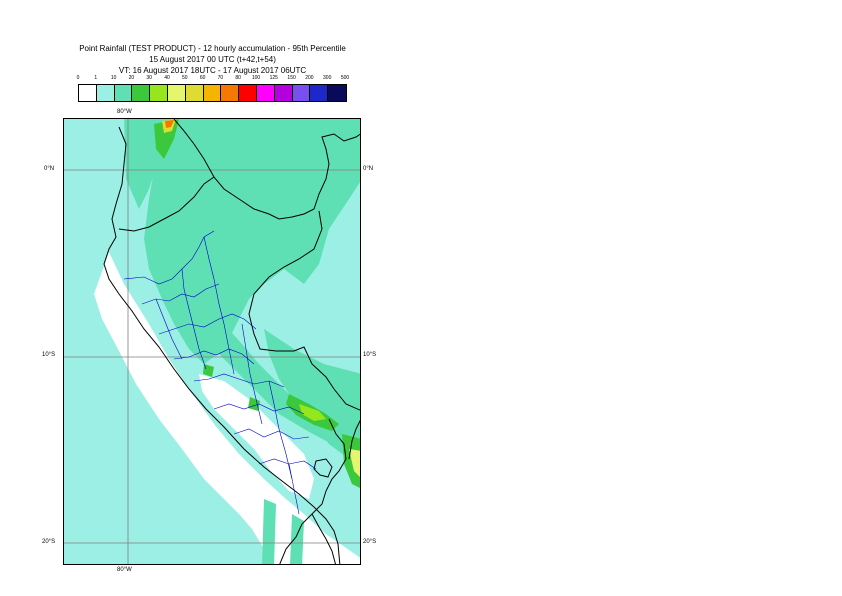 This screenshot has height=596, width=842. I want to click on lat-label-right-0: 0°N, so click(368, 169).